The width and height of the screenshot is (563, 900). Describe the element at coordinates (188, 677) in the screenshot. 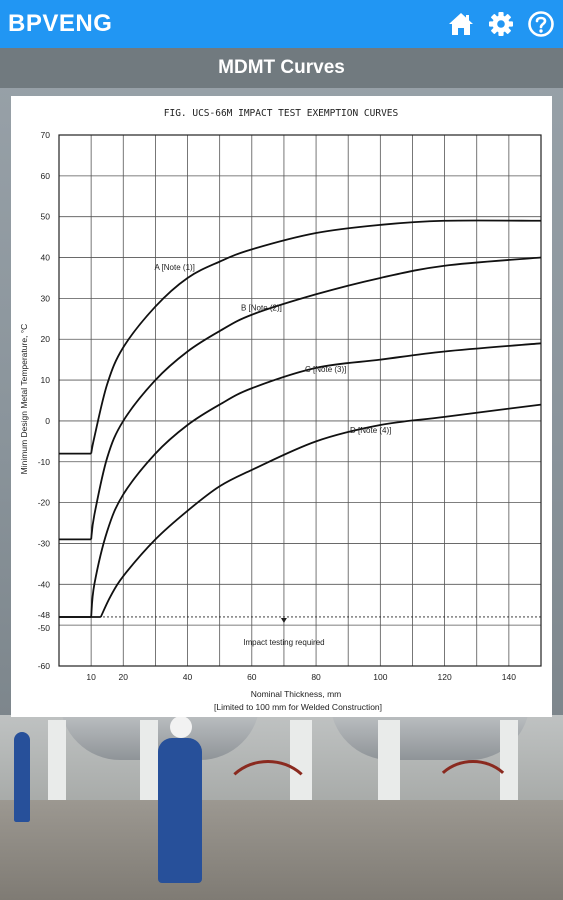

I see `x-tick-label: 40` at that location.